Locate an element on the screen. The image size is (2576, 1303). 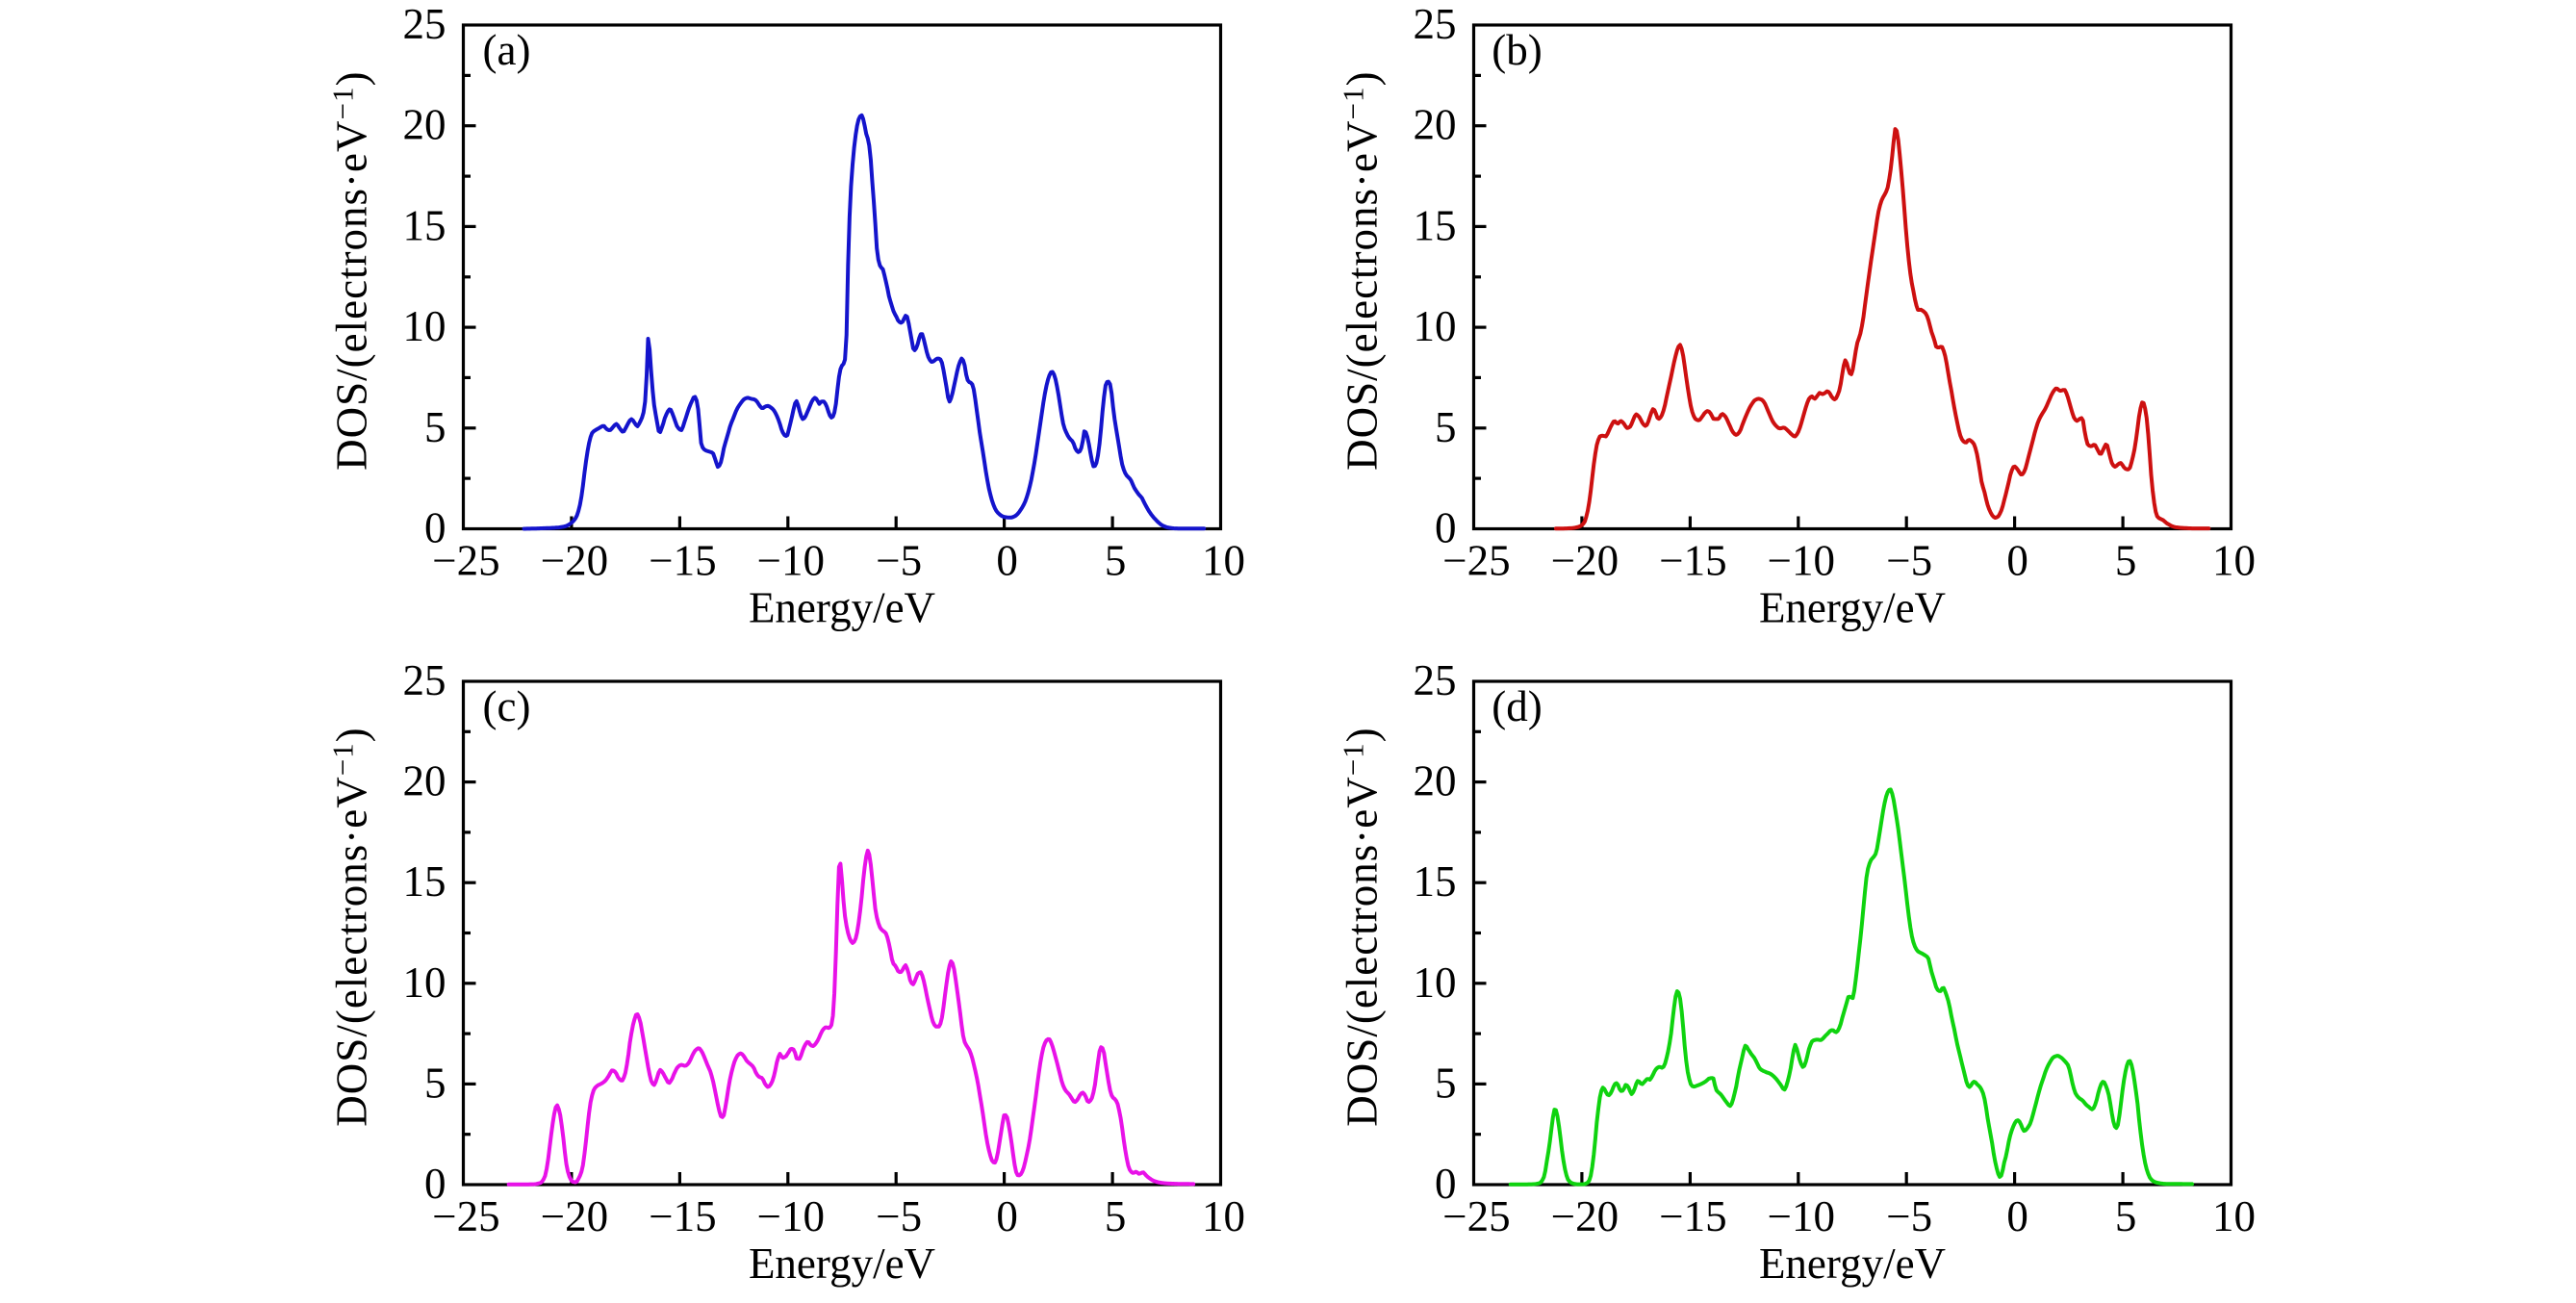
svg-text: (b) is located at coordinates (1517, 50).